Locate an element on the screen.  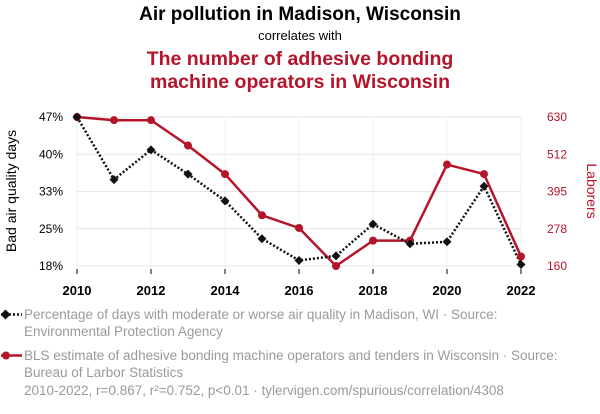
y-left-tick-label: 33% is located at coordinates (51, 192).